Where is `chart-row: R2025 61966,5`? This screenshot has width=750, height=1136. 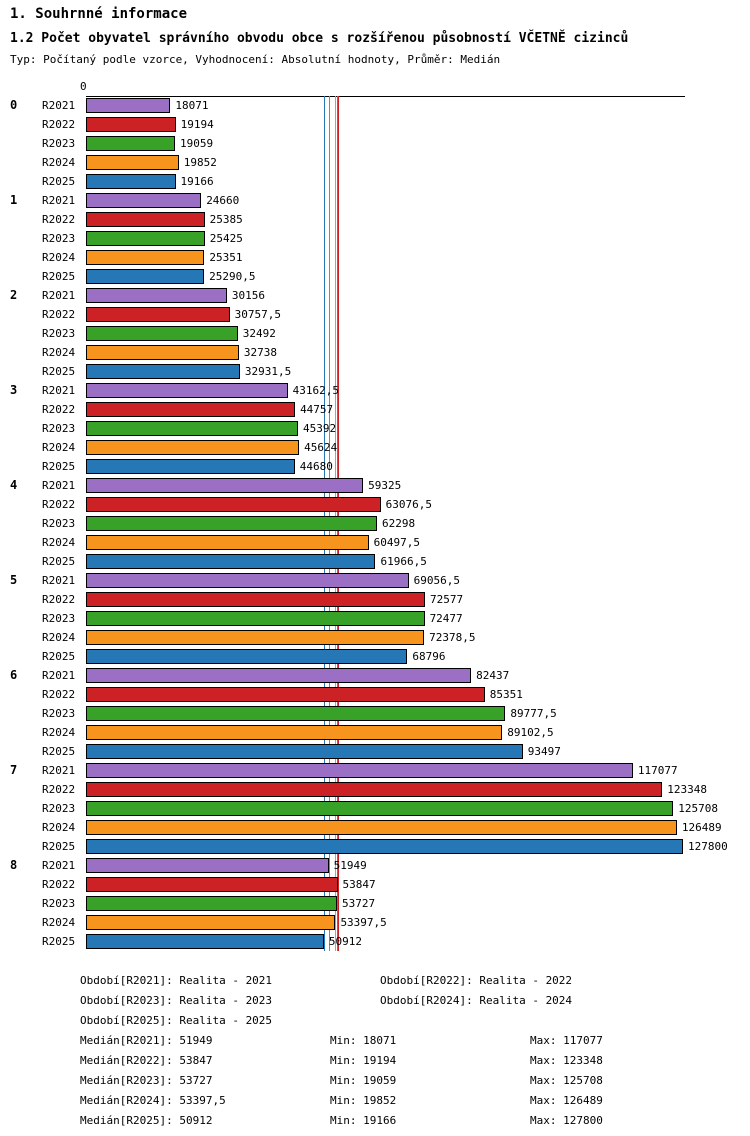 chart-row: R2025 61966,5 is located at coordinates (375, 561).